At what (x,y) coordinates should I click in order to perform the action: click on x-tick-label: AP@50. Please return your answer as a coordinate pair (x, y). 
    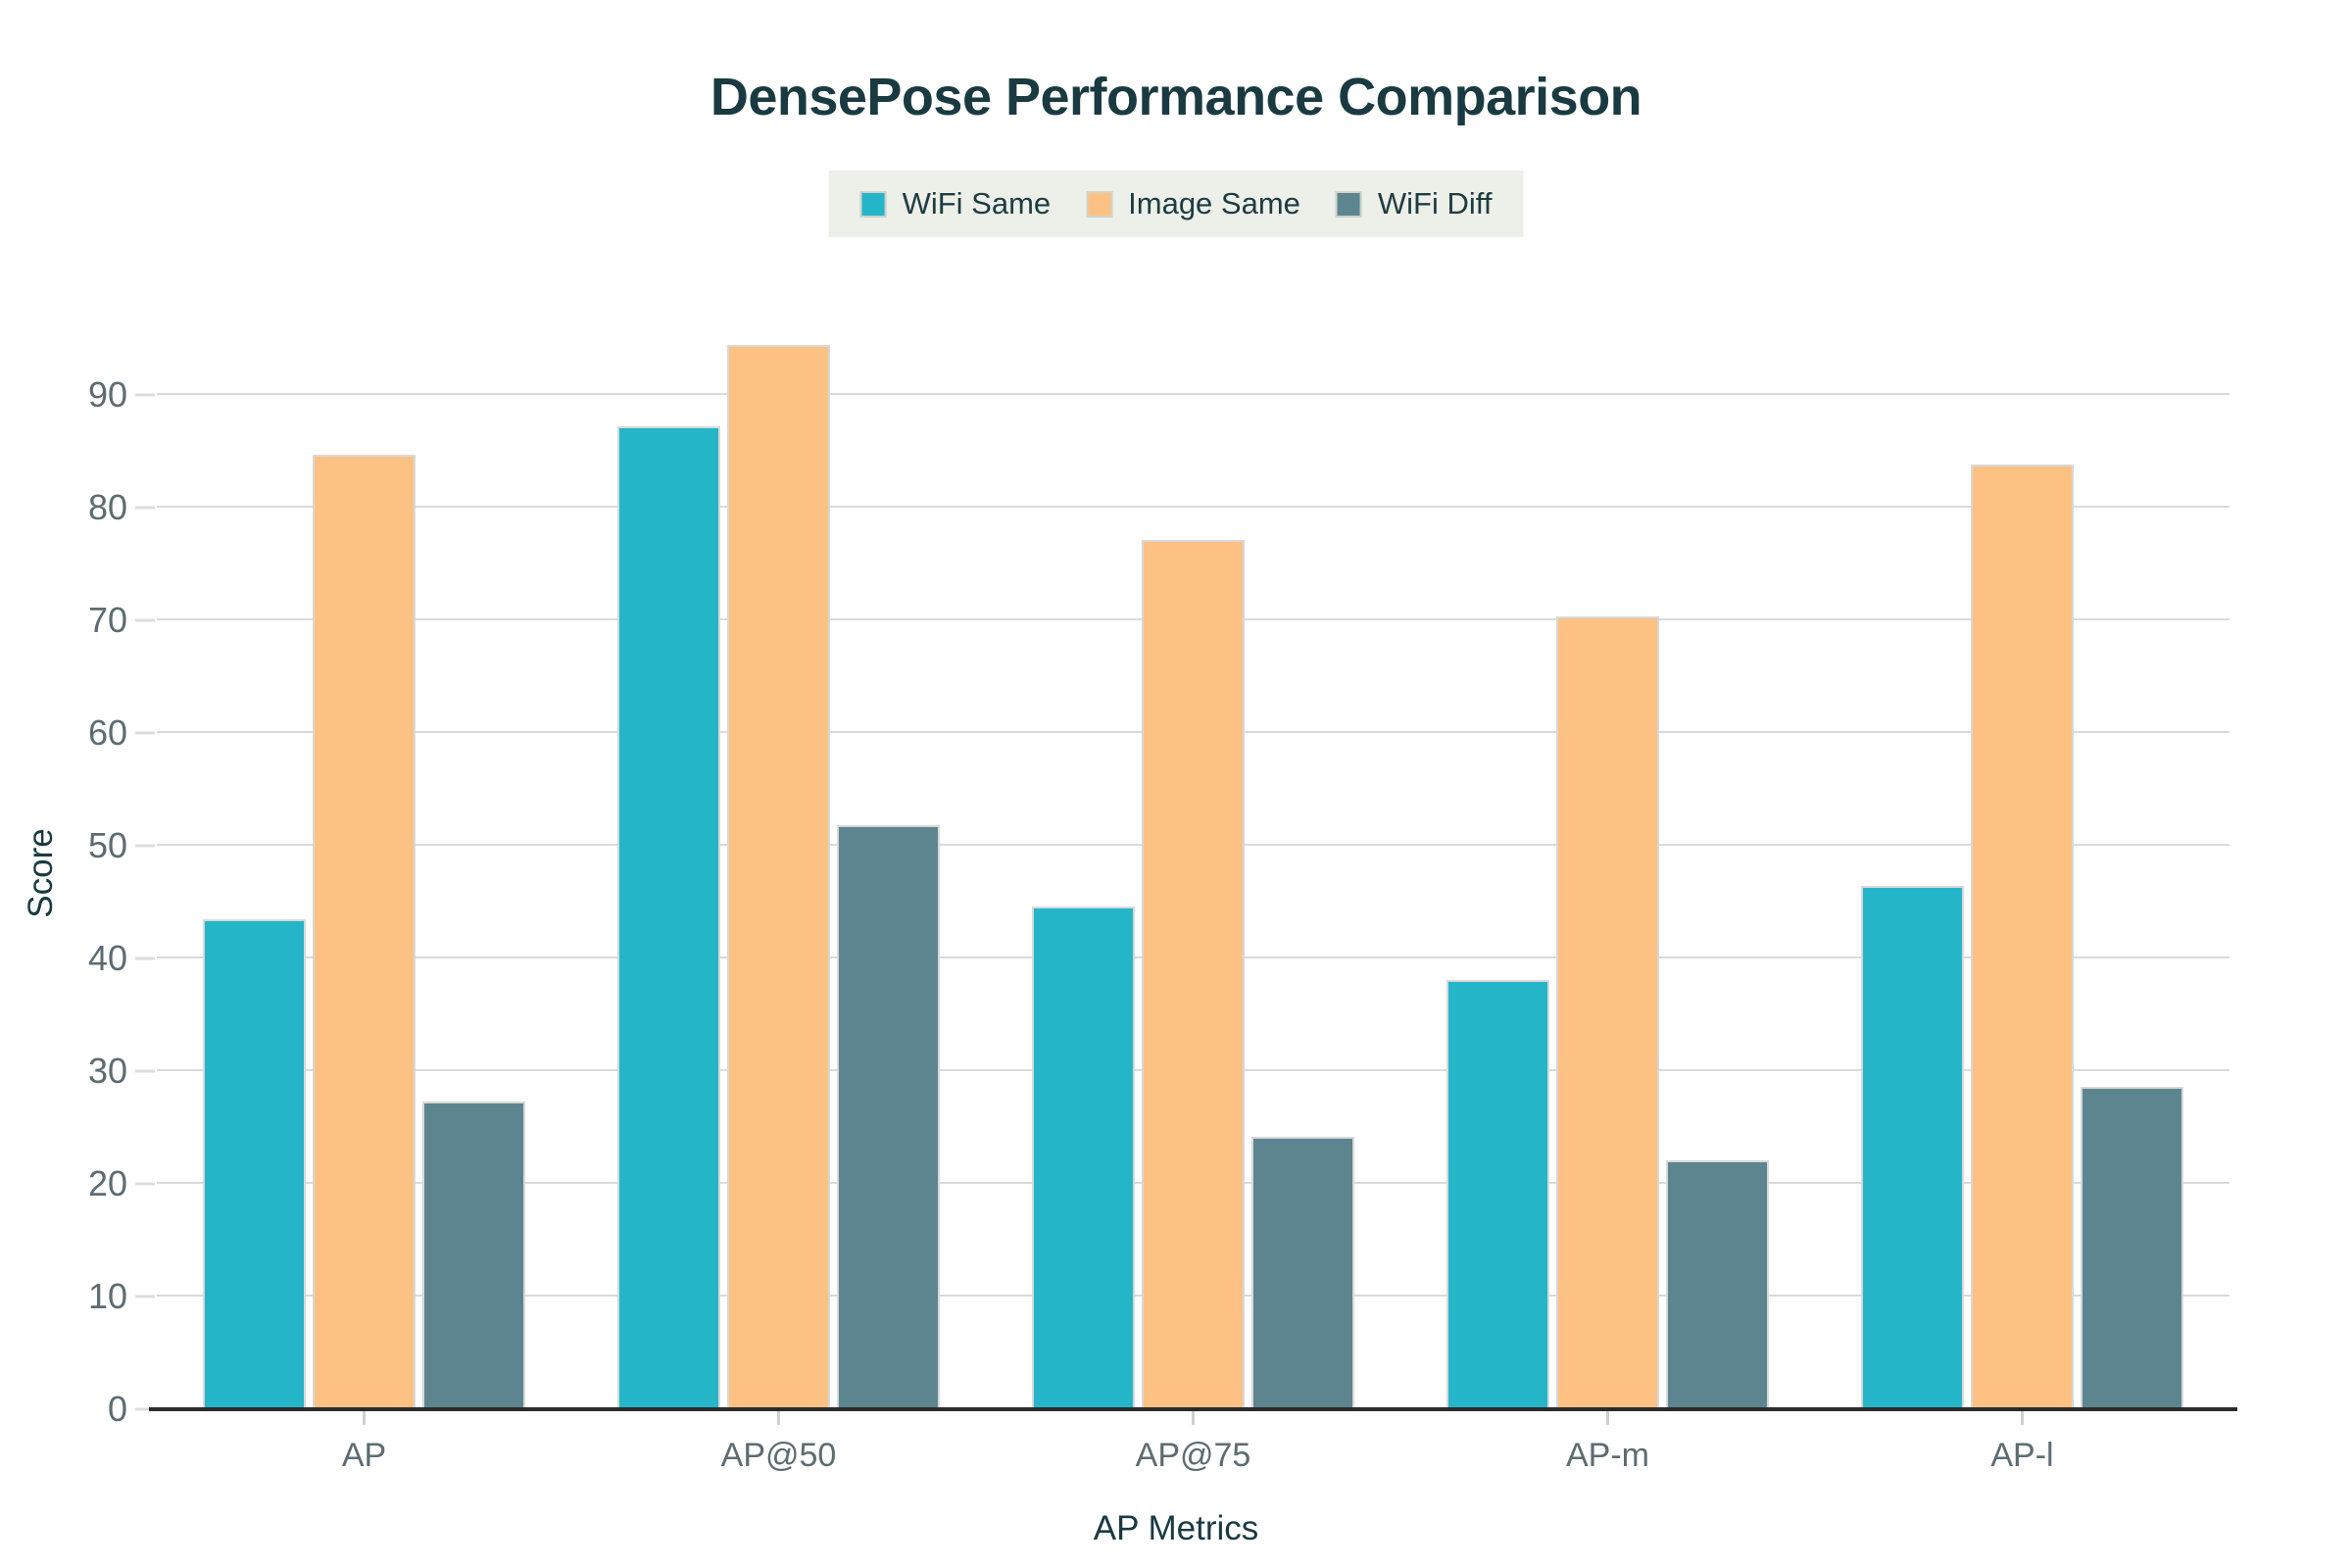
    Looking at the image, I should click on (778, 1455).